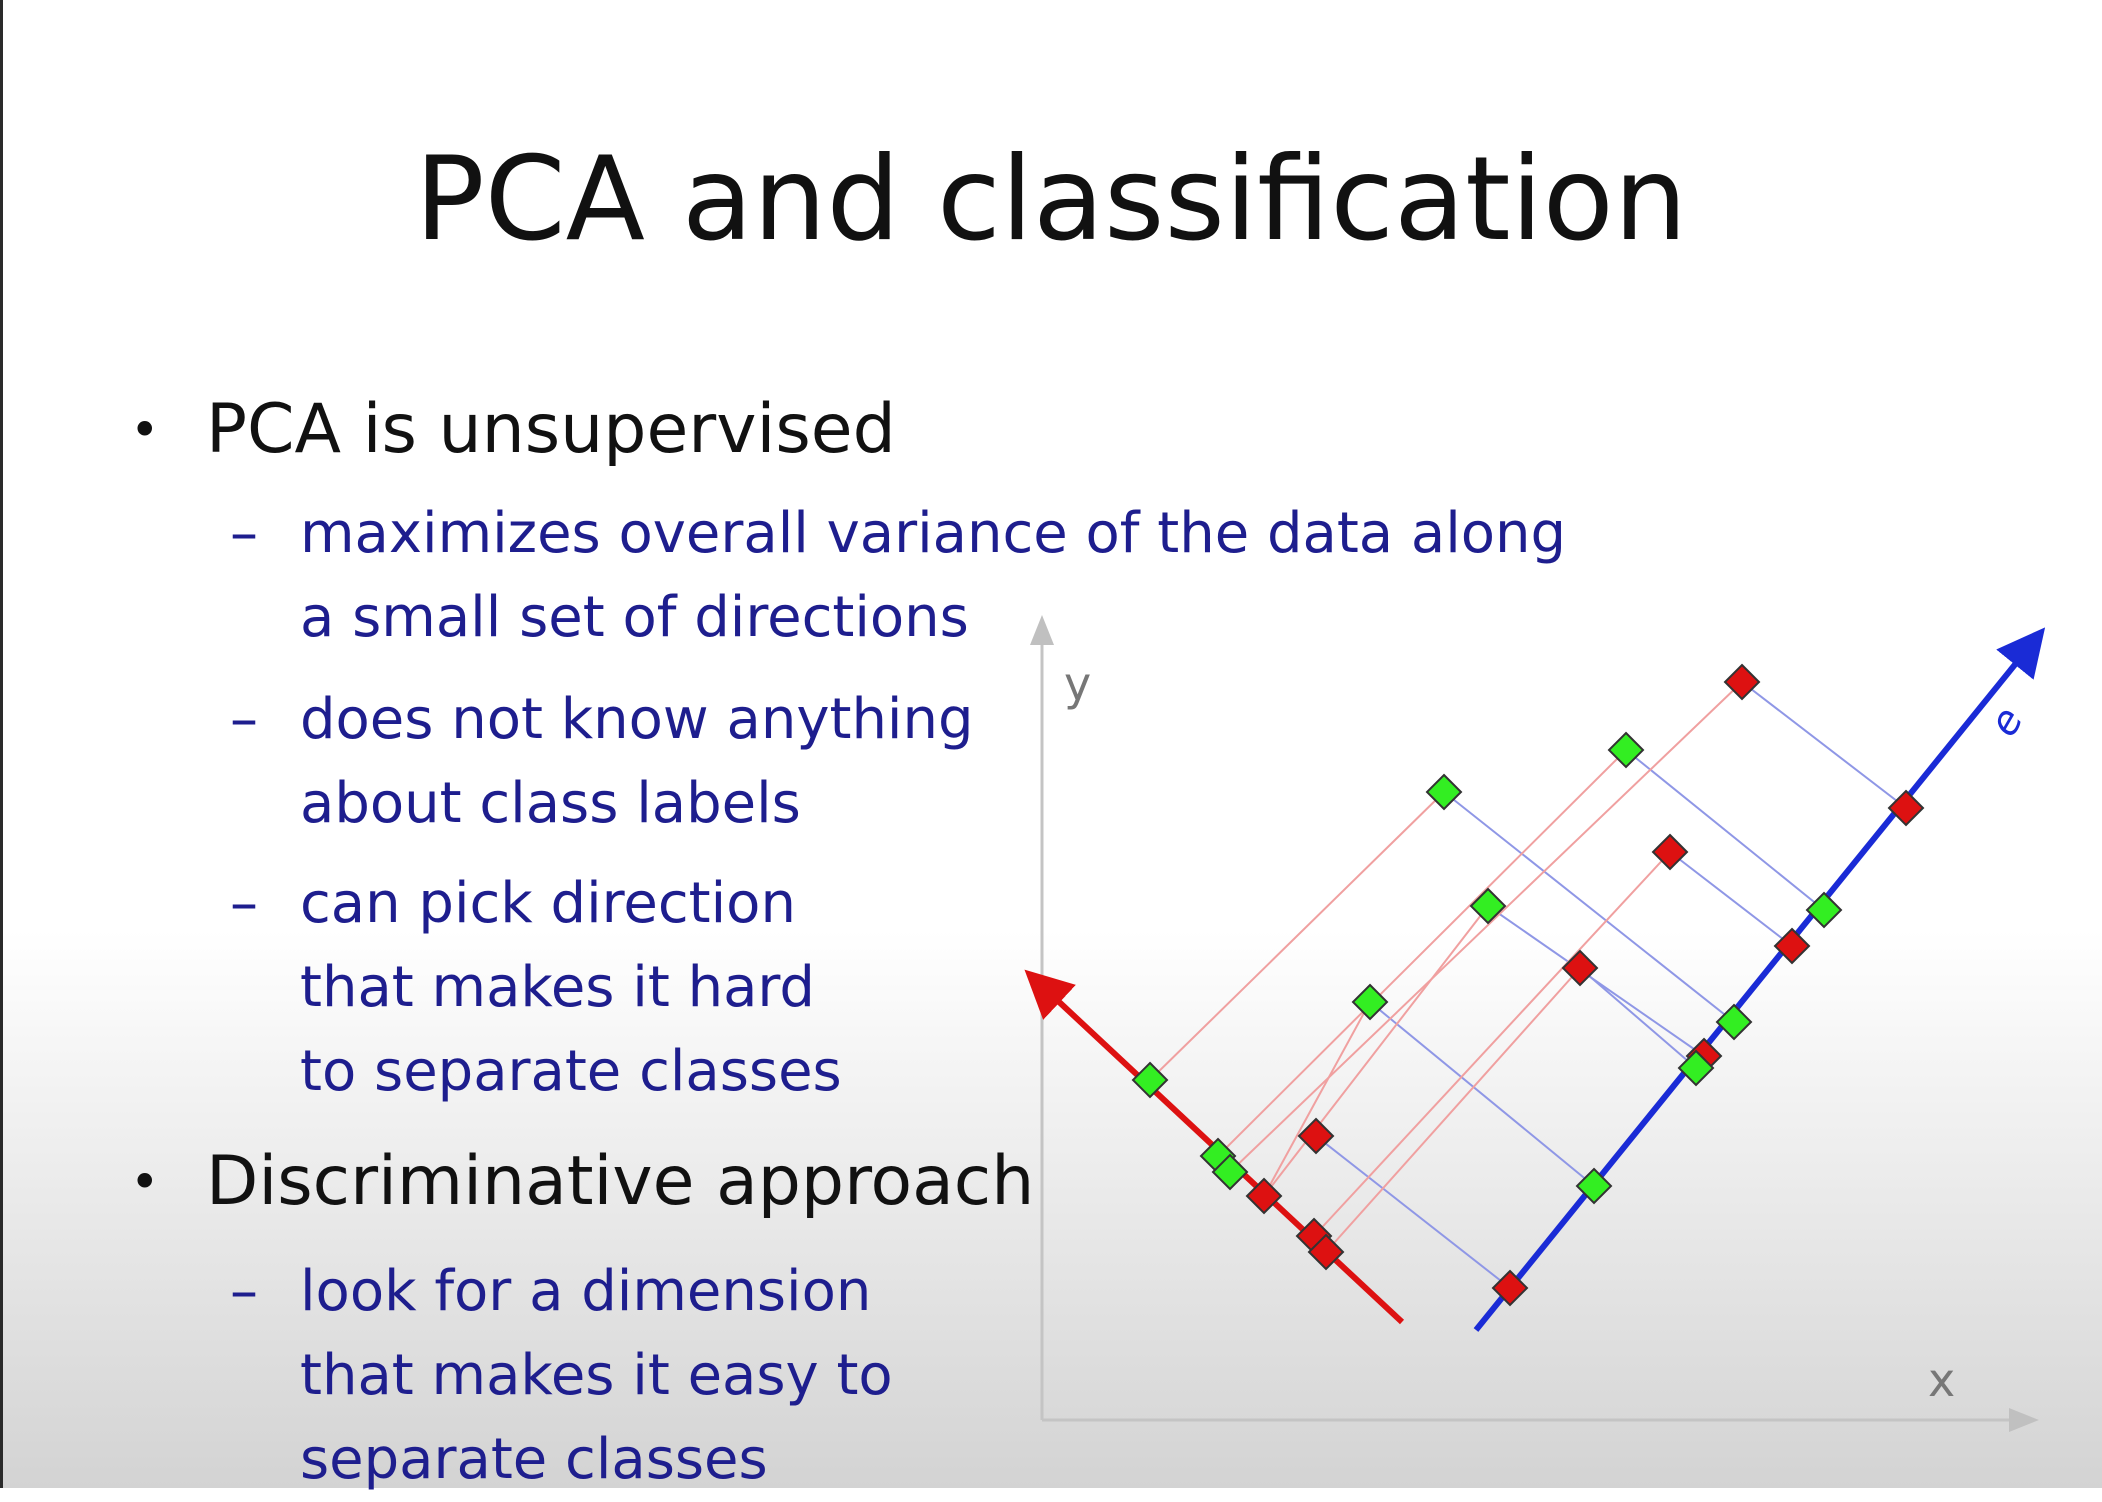  I want to click on bullet-pca-unsupervised: • PCA is unsupervised, so click(513, 430).